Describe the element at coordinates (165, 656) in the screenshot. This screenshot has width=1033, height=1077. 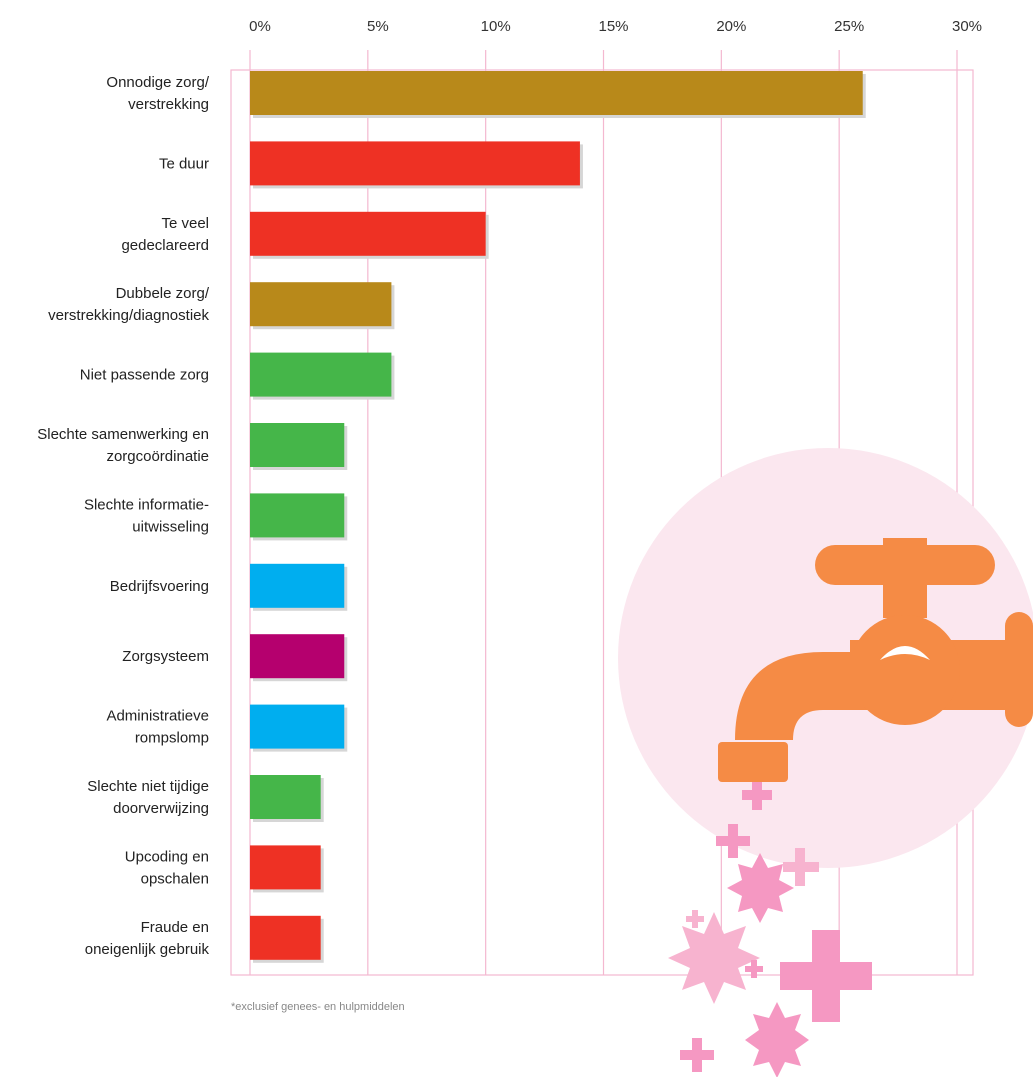
I see `category-label: Zorgsysteem` at that location.